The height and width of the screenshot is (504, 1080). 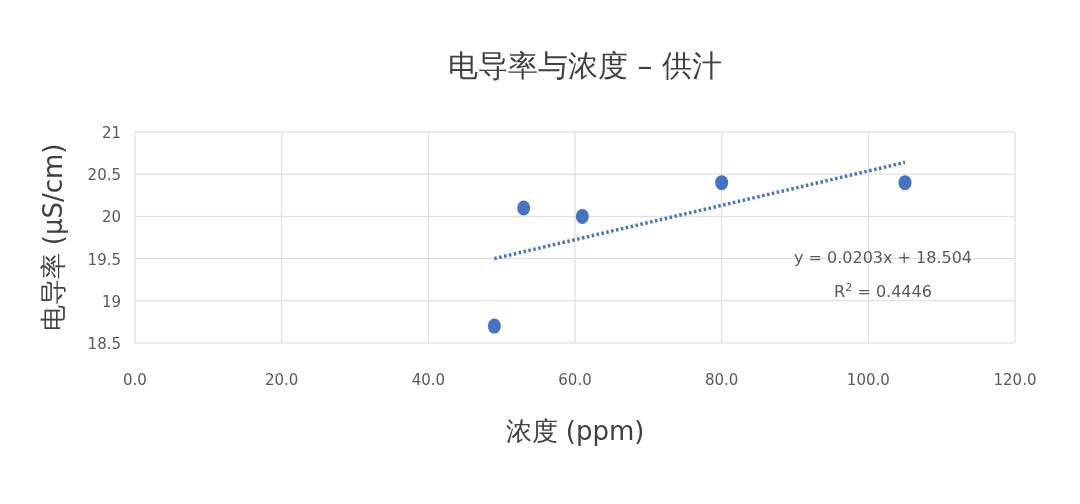 I want to click on annotation: y = 0.0203x + 18.504, so click(x=883, y=257).